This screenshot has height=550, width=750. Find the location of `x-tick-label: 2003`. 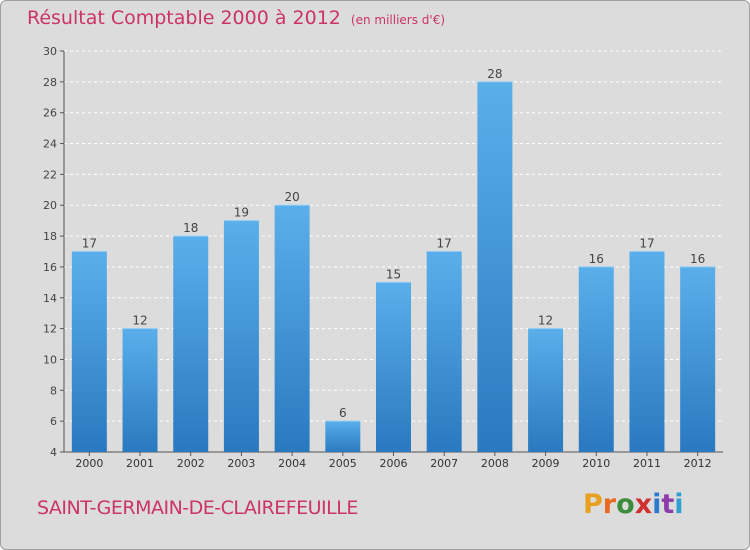

x-tick-label: 2003 is located at coordinates (241, 463).